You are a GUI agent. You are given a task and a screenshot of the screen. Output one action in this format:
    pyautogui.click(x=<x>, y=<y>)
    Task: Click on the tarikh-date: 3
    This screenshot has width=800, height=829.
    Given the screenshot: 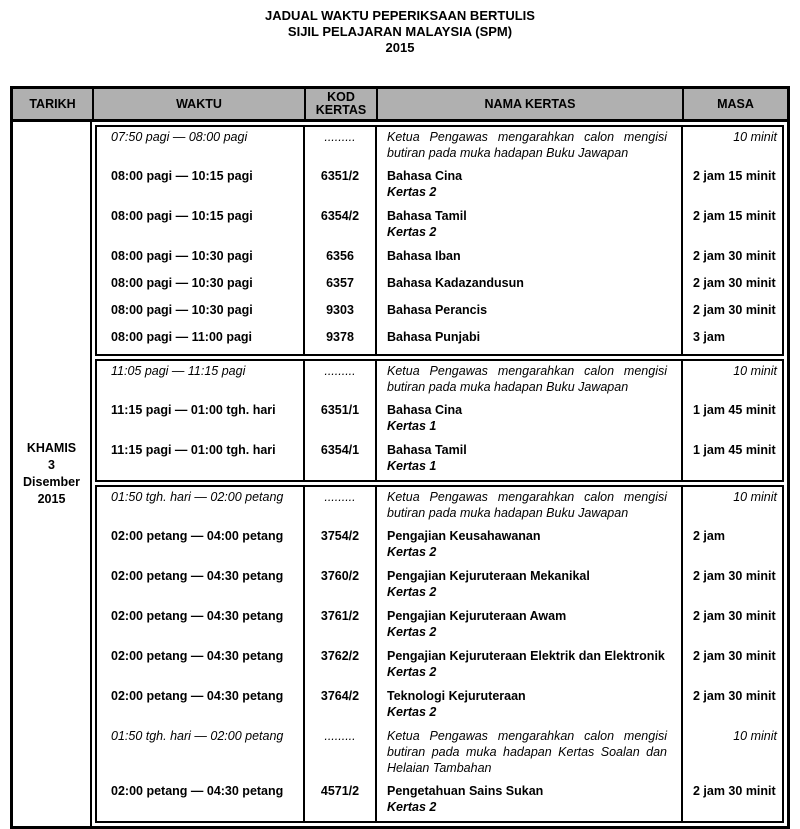 What is the action you would take?
    pyautogui.click(x=51, y=465)
    